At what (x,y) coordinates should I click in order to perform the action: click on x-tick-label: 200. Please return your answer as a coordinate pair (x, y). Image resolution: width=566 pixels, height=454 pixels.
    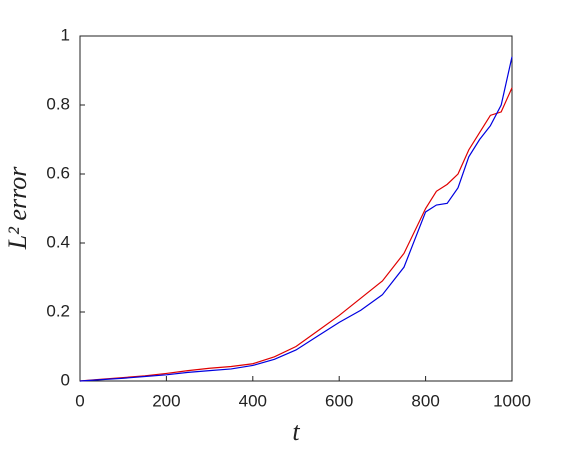
    Looking at the image, I should click on (166, 400).